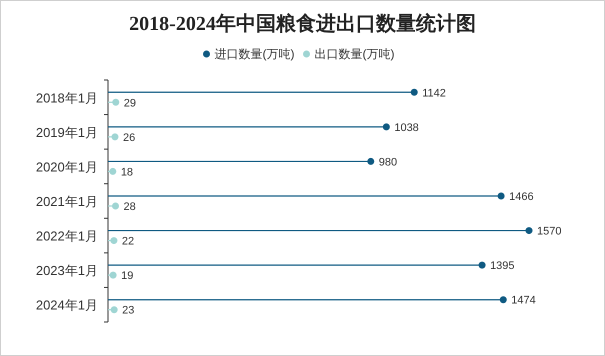  I want to click on chart-title: 2018-2024年中国粮食进出口数量统计图, so click(302, 23).